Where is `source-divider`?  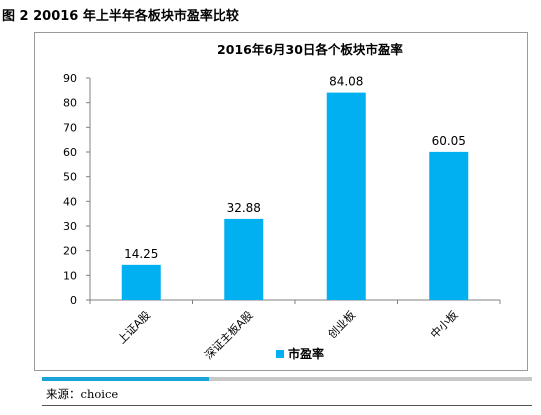
source-divider is located at coordinates (287, 405).